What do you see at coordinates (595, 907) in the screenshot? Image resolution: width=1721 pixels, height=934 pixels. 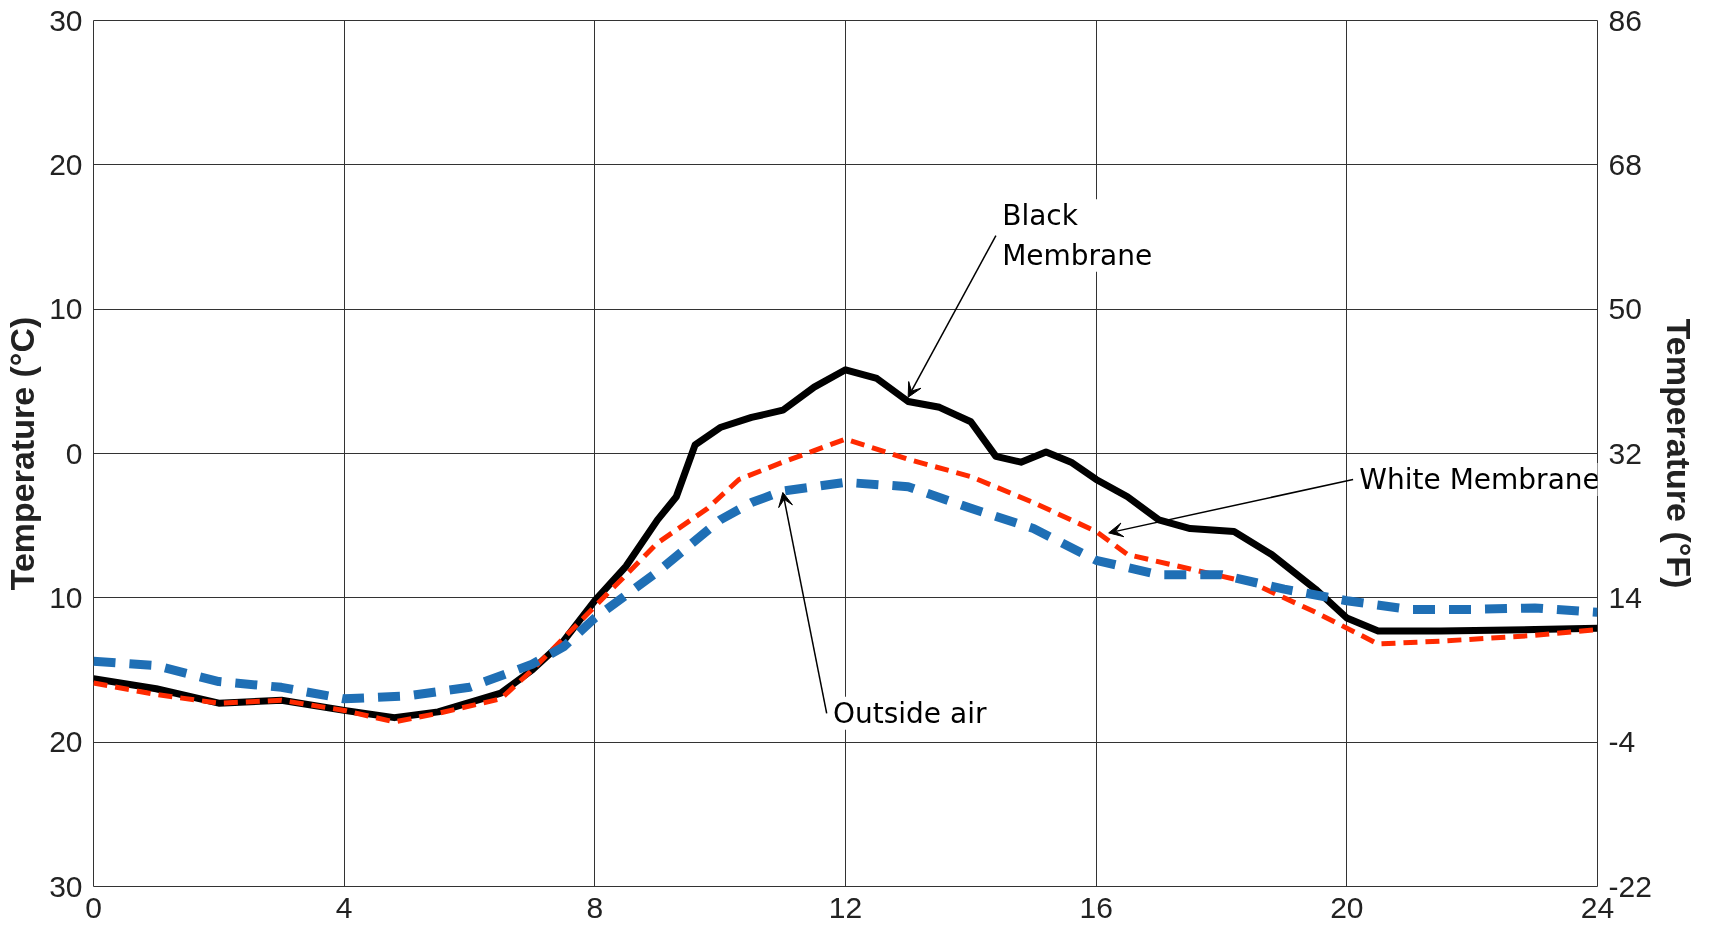 I see `x-tick-label: 8` at bounding box center [595, 907].